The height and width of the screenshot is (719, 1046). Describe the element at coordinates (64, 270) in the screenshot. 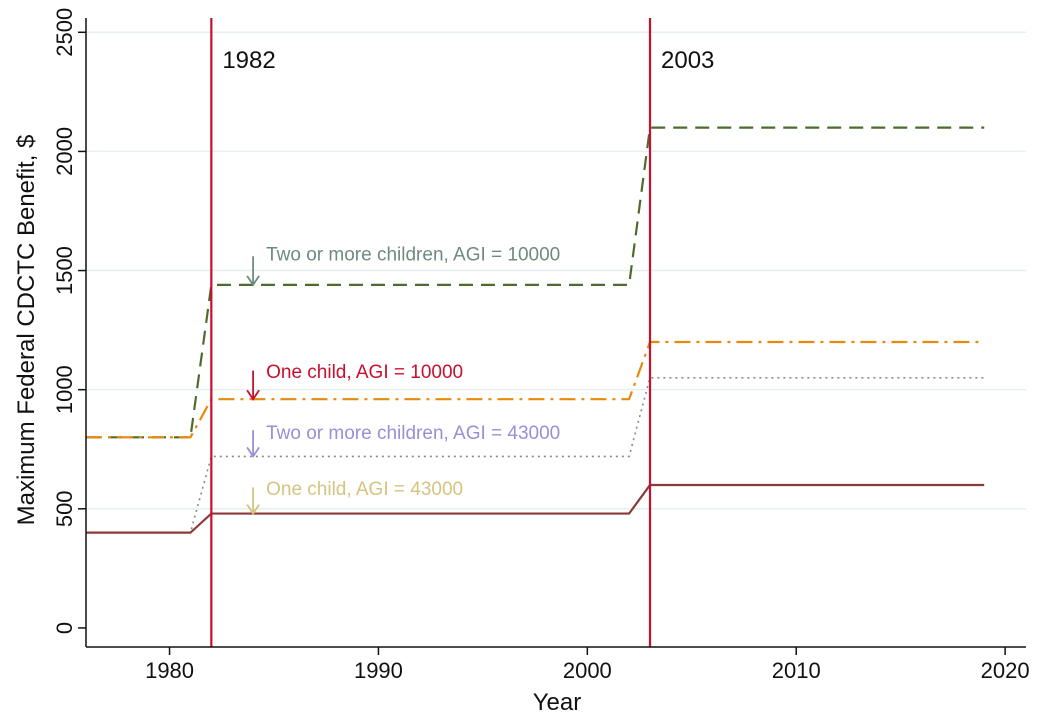

I see `y-tick-label-1500: 1500` at that location.